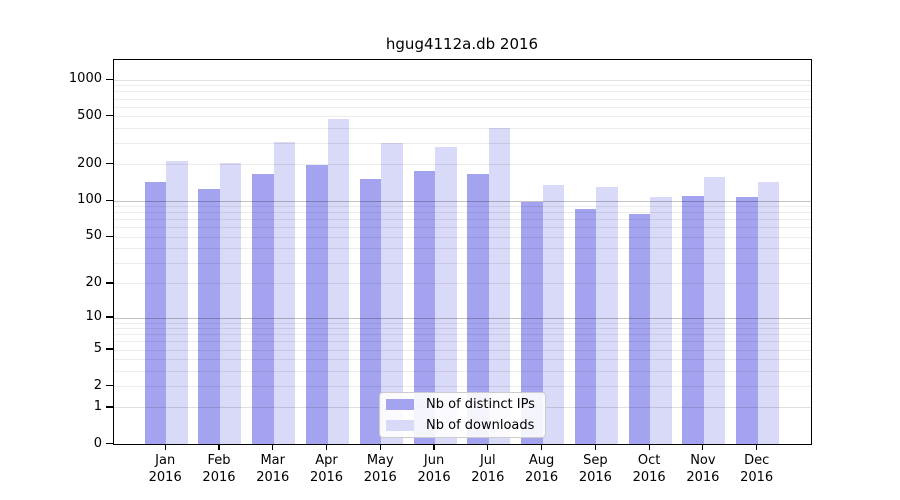 Image resolution: width=900 pixels, height=500 pixels. What do you see at coordinates (93, 317) in the screenshot?
I see `y-tick-label: 10` at bounding box center [93, 317].